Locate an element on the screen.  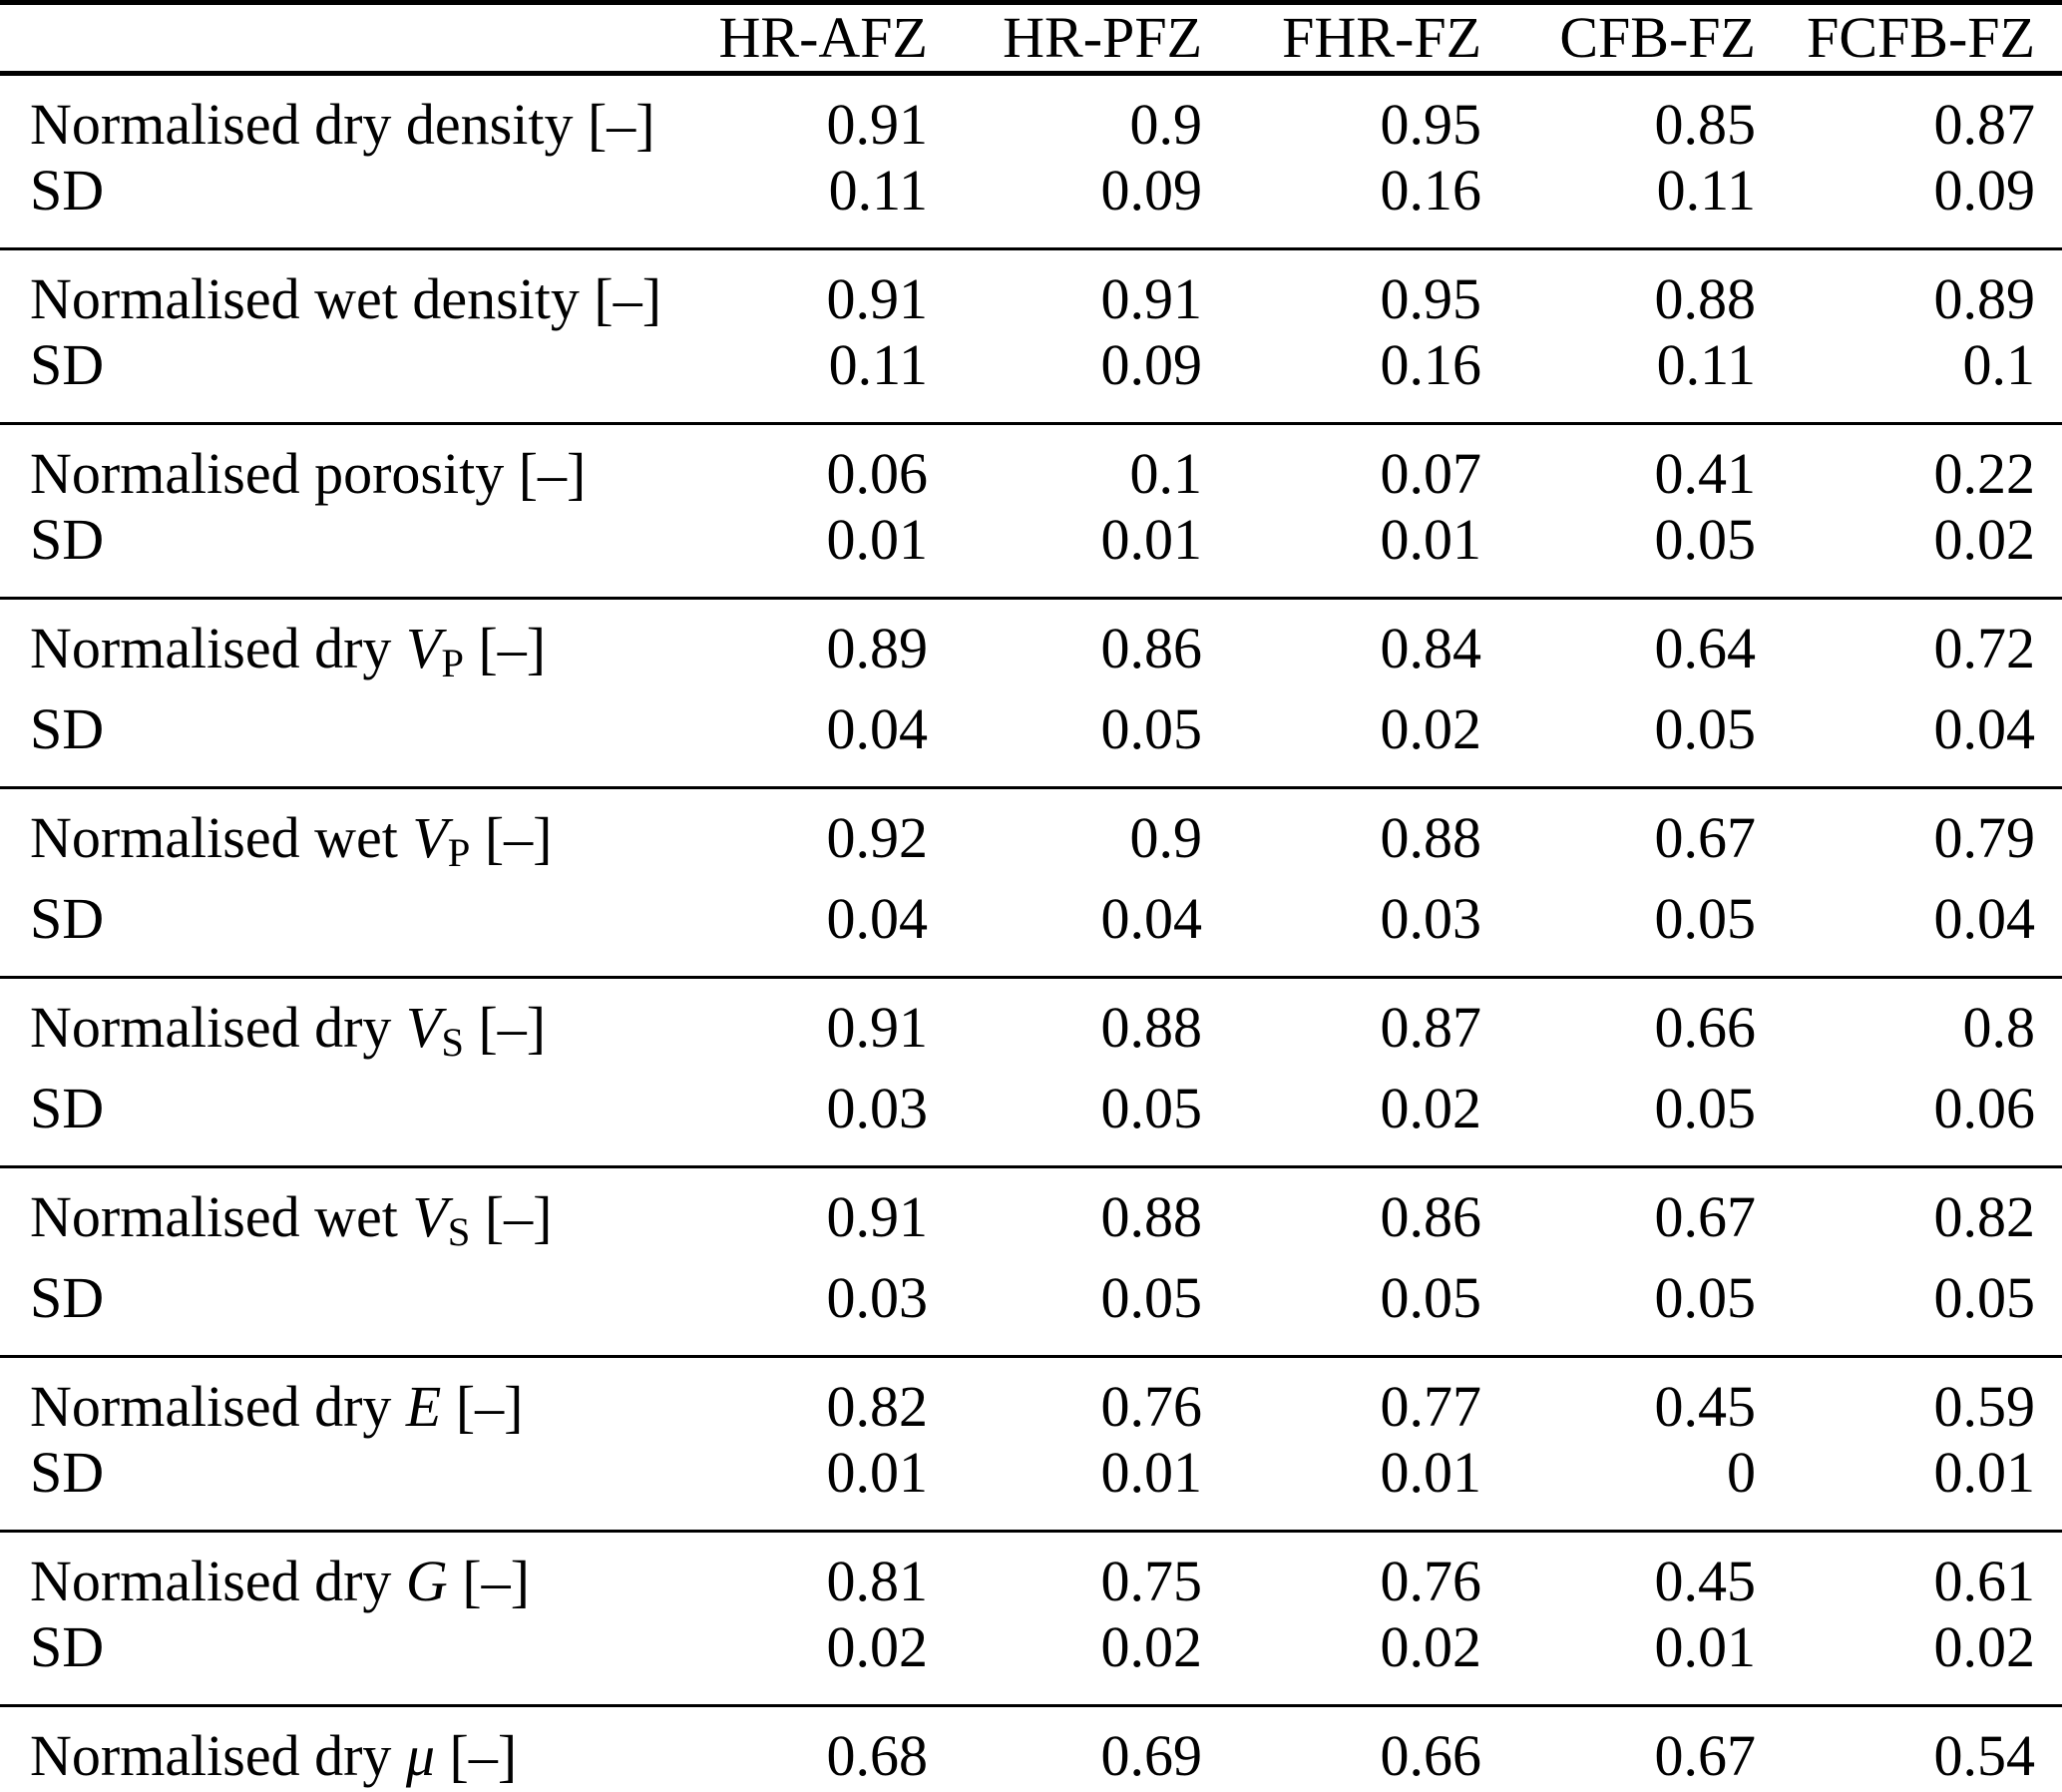
value-cell: 0.9 is located at coordinates (1092, 835).